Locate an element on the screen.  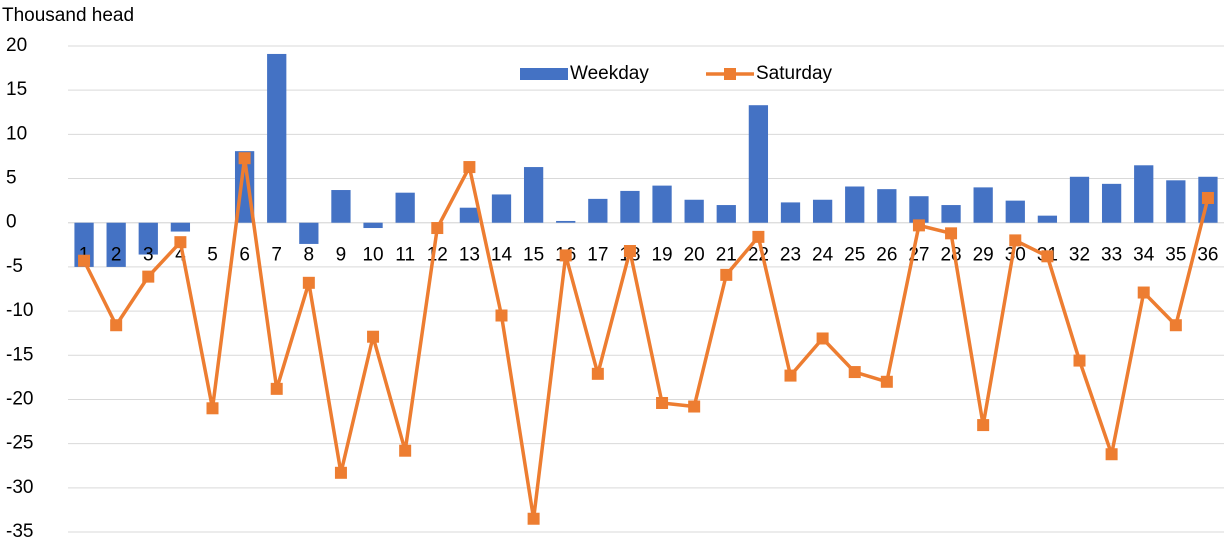
y-tick-label: 5 is located at coordinates (11, 178).